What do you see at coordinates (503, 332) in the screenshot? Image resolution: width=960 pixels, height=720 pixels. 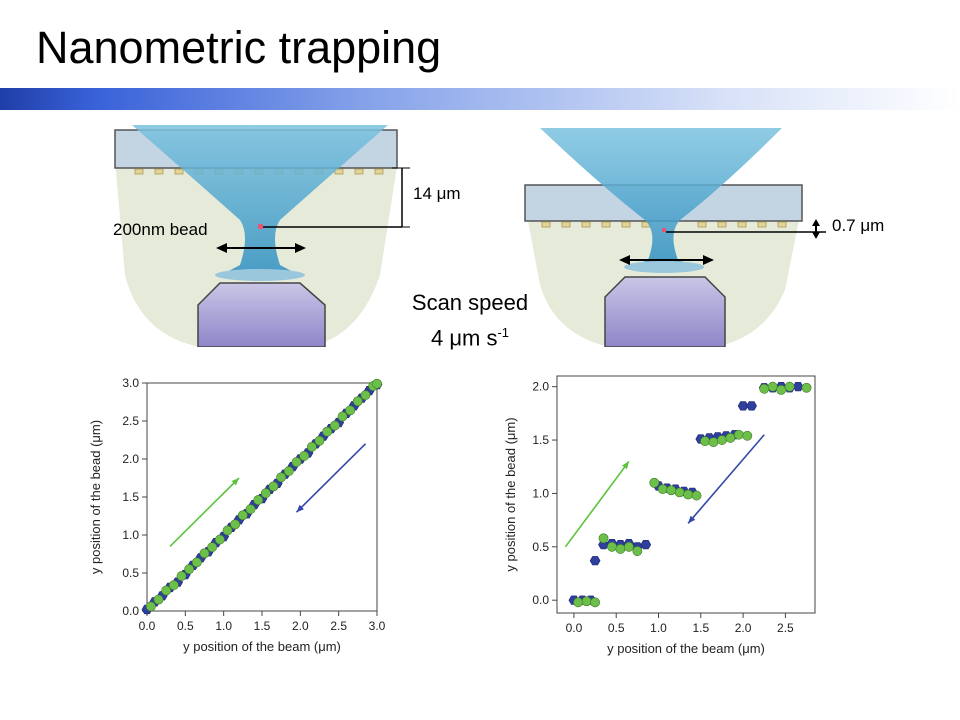 I see `scan-speed-exponent: -1` at bounding box center [503, 332].